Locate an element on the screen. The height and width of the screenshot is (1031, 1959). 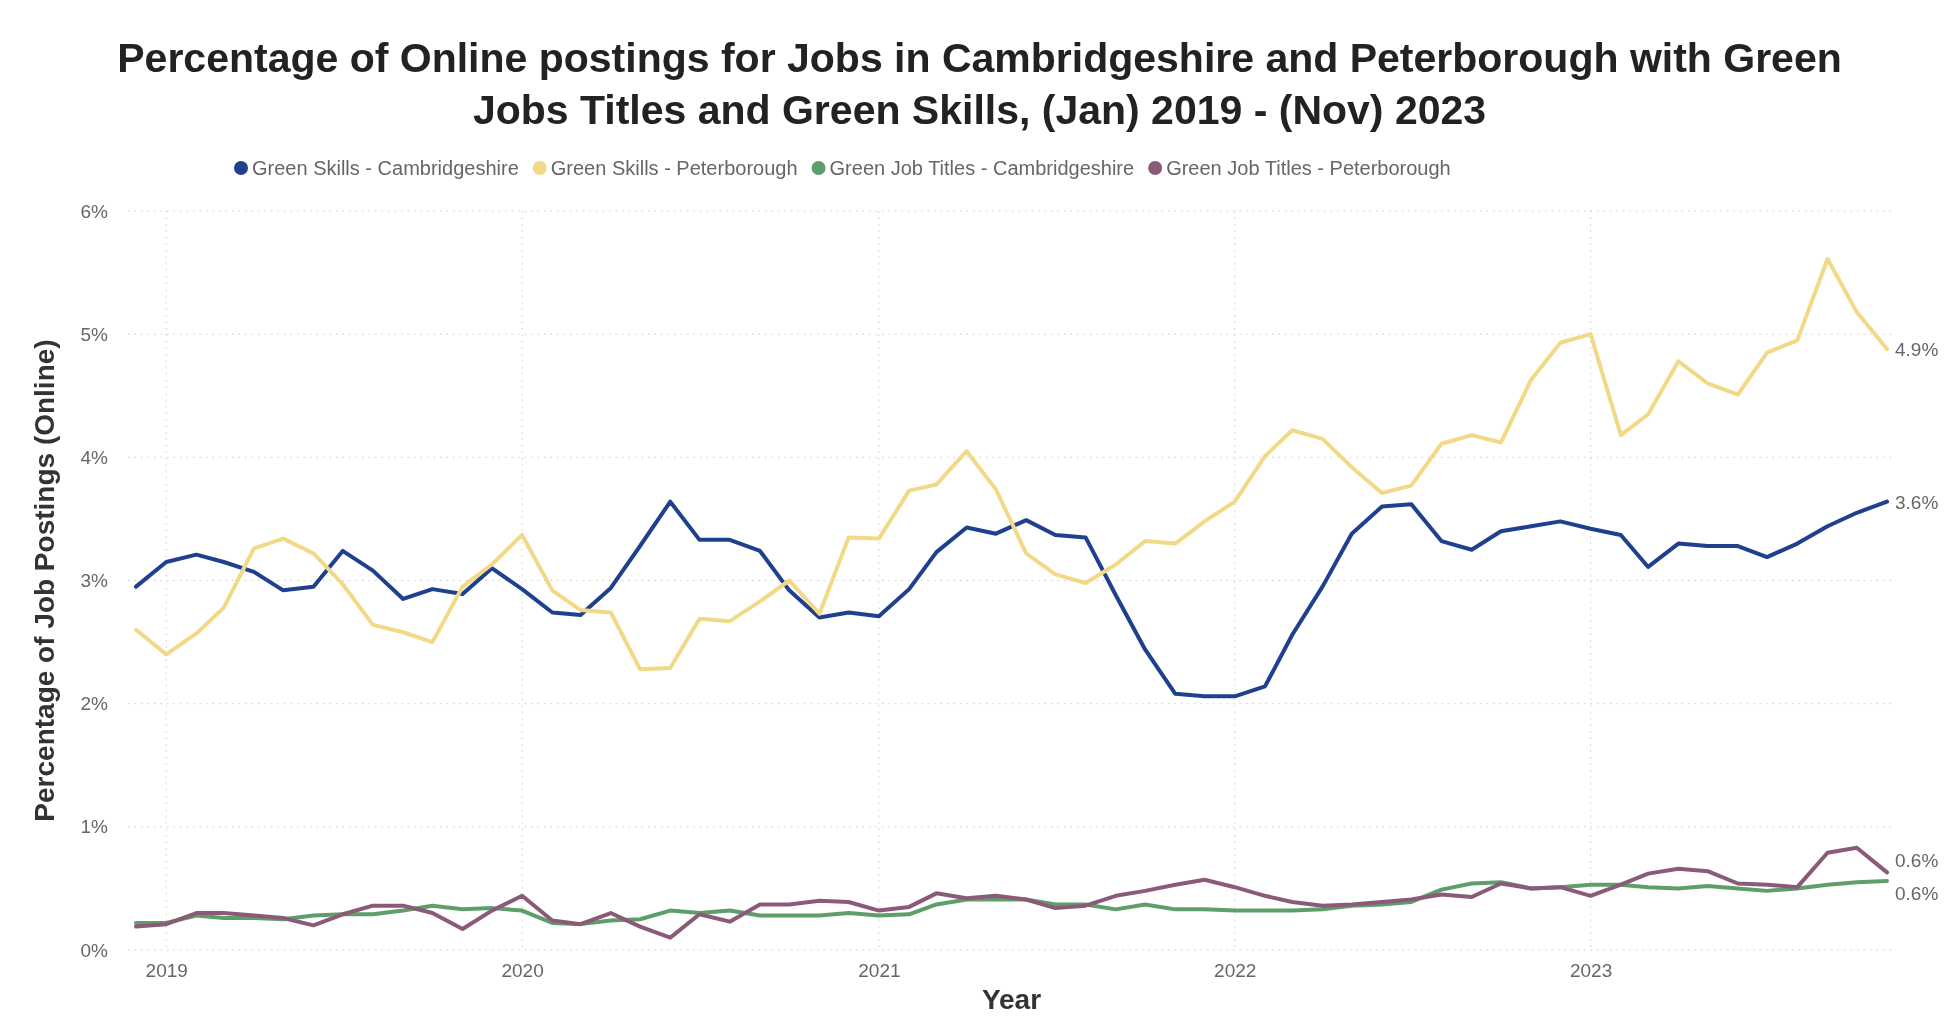
legend-label: Green Job Titles - Cambridgeshire is located at coordinates (982, 168).